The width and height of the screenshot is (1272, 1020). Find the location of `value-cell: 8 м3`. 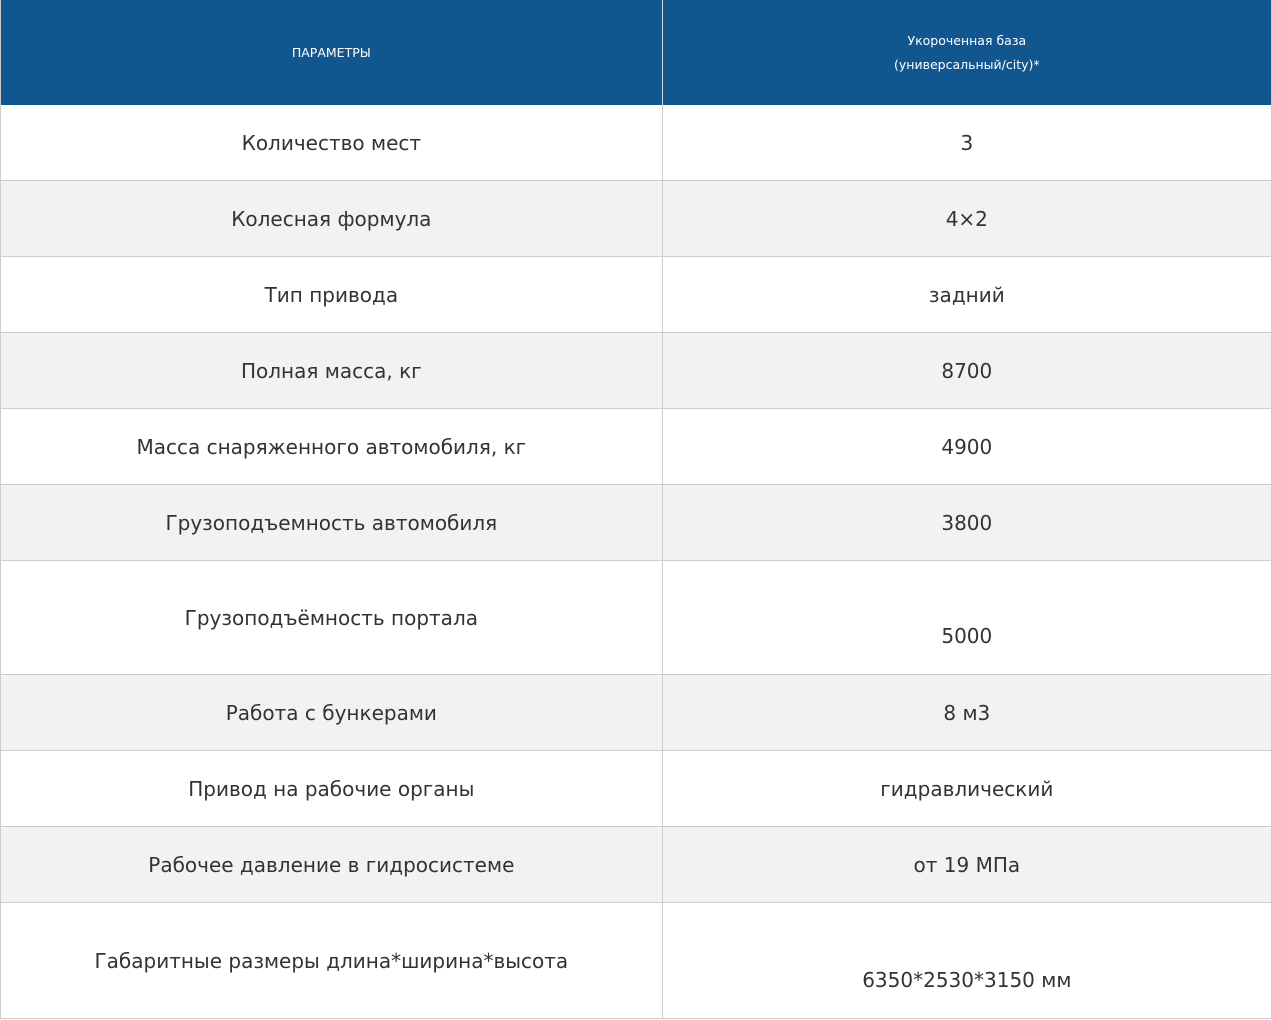

value-cell: 8 м3 is located at coordinates (967, 712).